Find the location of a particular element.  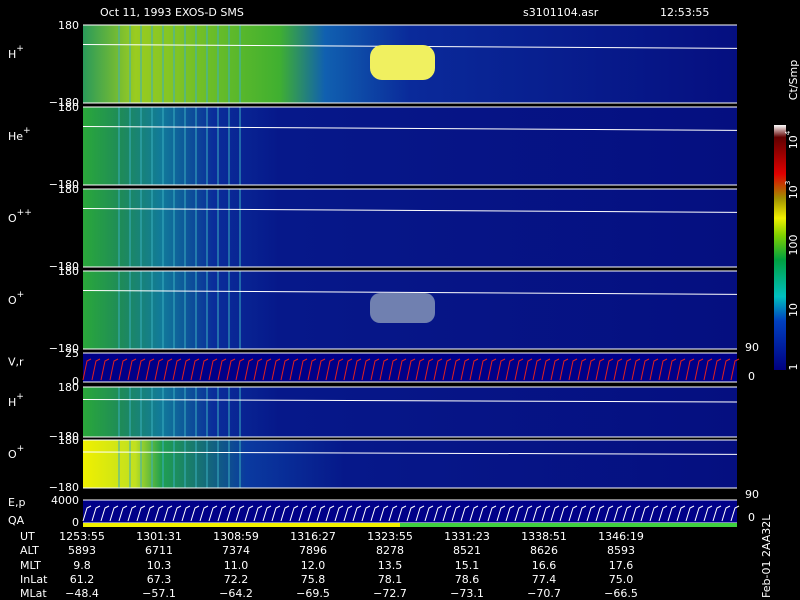

panel-label-base: He is located at coordinates (15, 136).